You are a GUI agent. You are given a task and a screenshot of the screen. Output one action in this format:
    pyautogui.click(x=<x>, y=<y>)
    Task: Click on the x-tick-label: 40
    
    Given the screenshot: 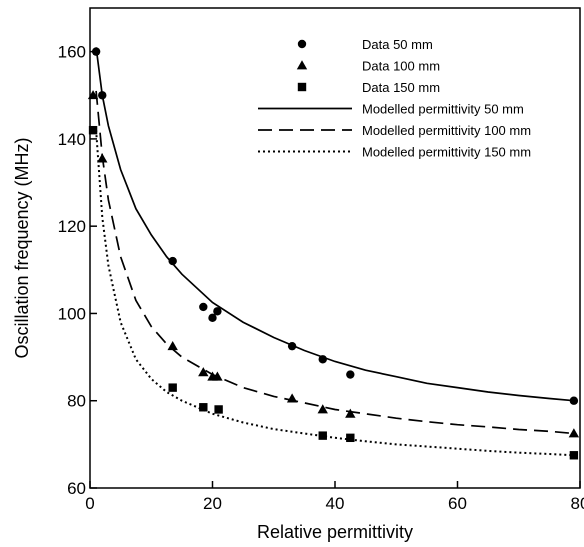 What is the action you would take?
    pyautogui.click(x=335, y=503)
    